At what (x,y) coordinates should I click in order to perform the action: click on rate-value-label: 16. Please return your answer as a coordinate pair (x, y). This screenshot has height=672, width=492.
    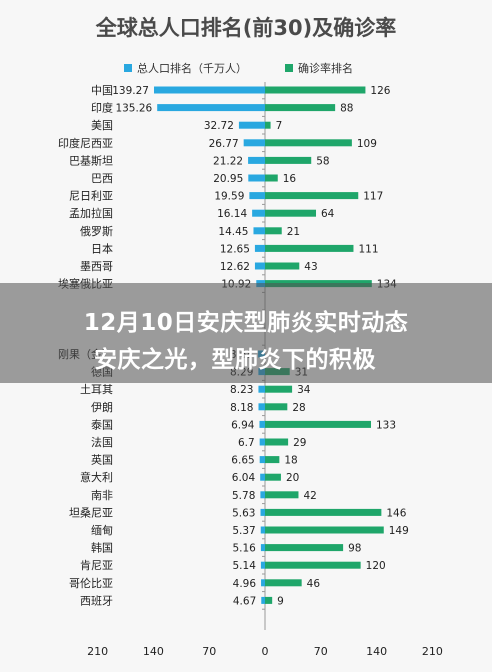
    Looking at the image, I should click on (290, 179).